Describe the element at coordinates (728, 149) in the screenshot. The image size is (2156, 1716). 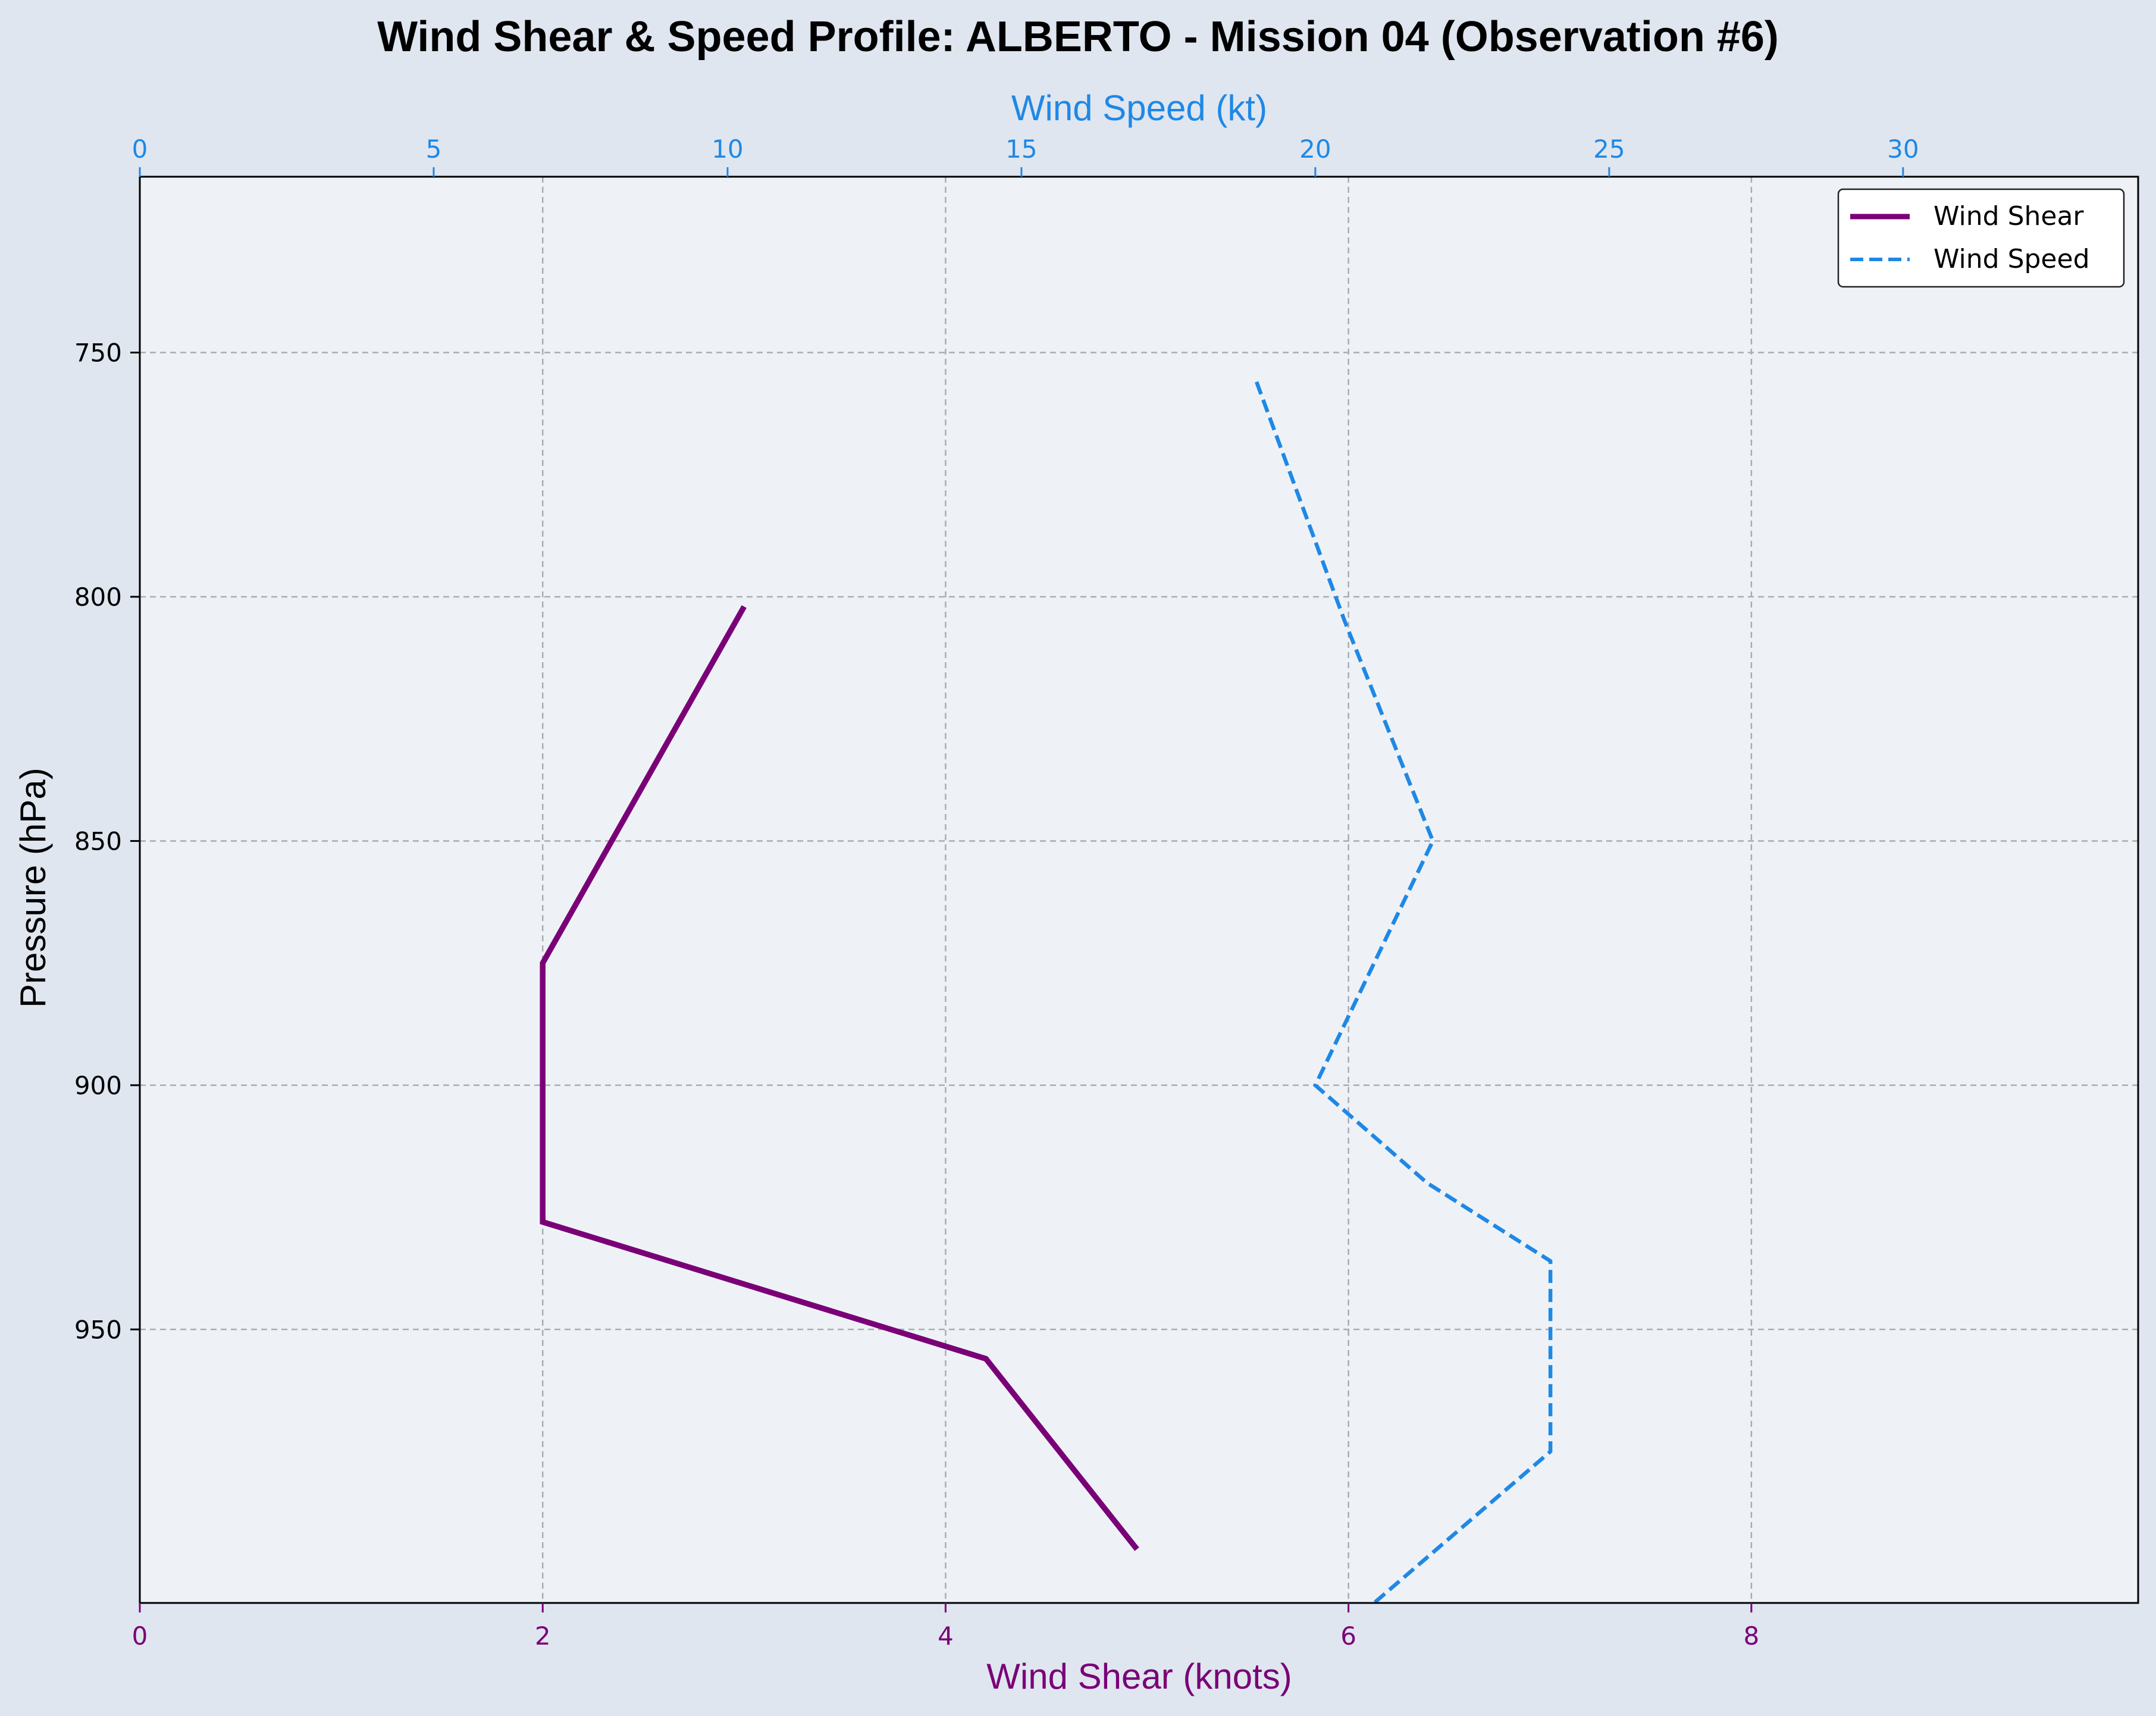
I see `x-top-tick-label-10: 10` at that location.